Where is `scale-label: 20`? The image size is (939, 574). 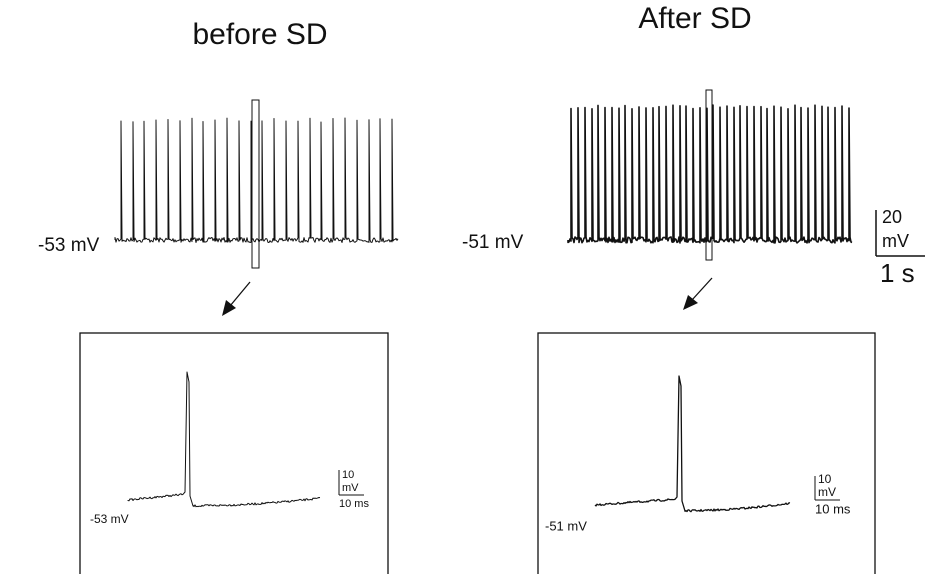
scale-label: 20 is located at coordinates (892, 217).